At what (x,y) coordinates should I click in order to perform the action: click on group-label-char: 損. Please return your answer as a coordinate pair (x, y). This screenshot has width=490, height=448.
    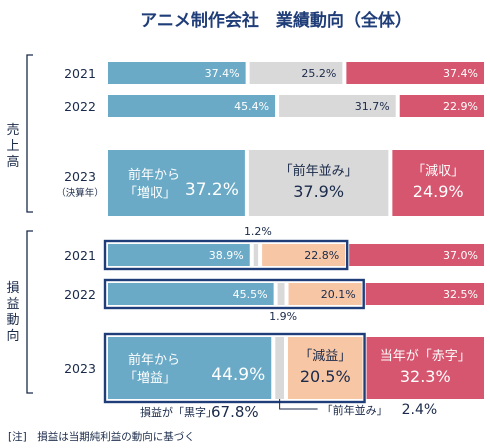
    Looking at the image, I should click on (12, 288).